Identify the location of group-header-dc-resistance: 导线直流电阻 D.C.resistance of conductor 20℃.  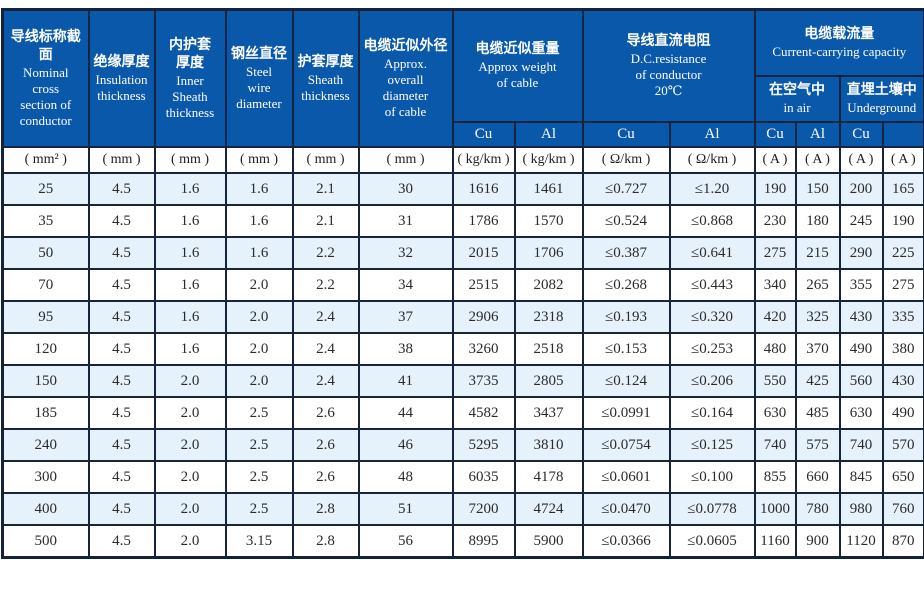
(668, 65).